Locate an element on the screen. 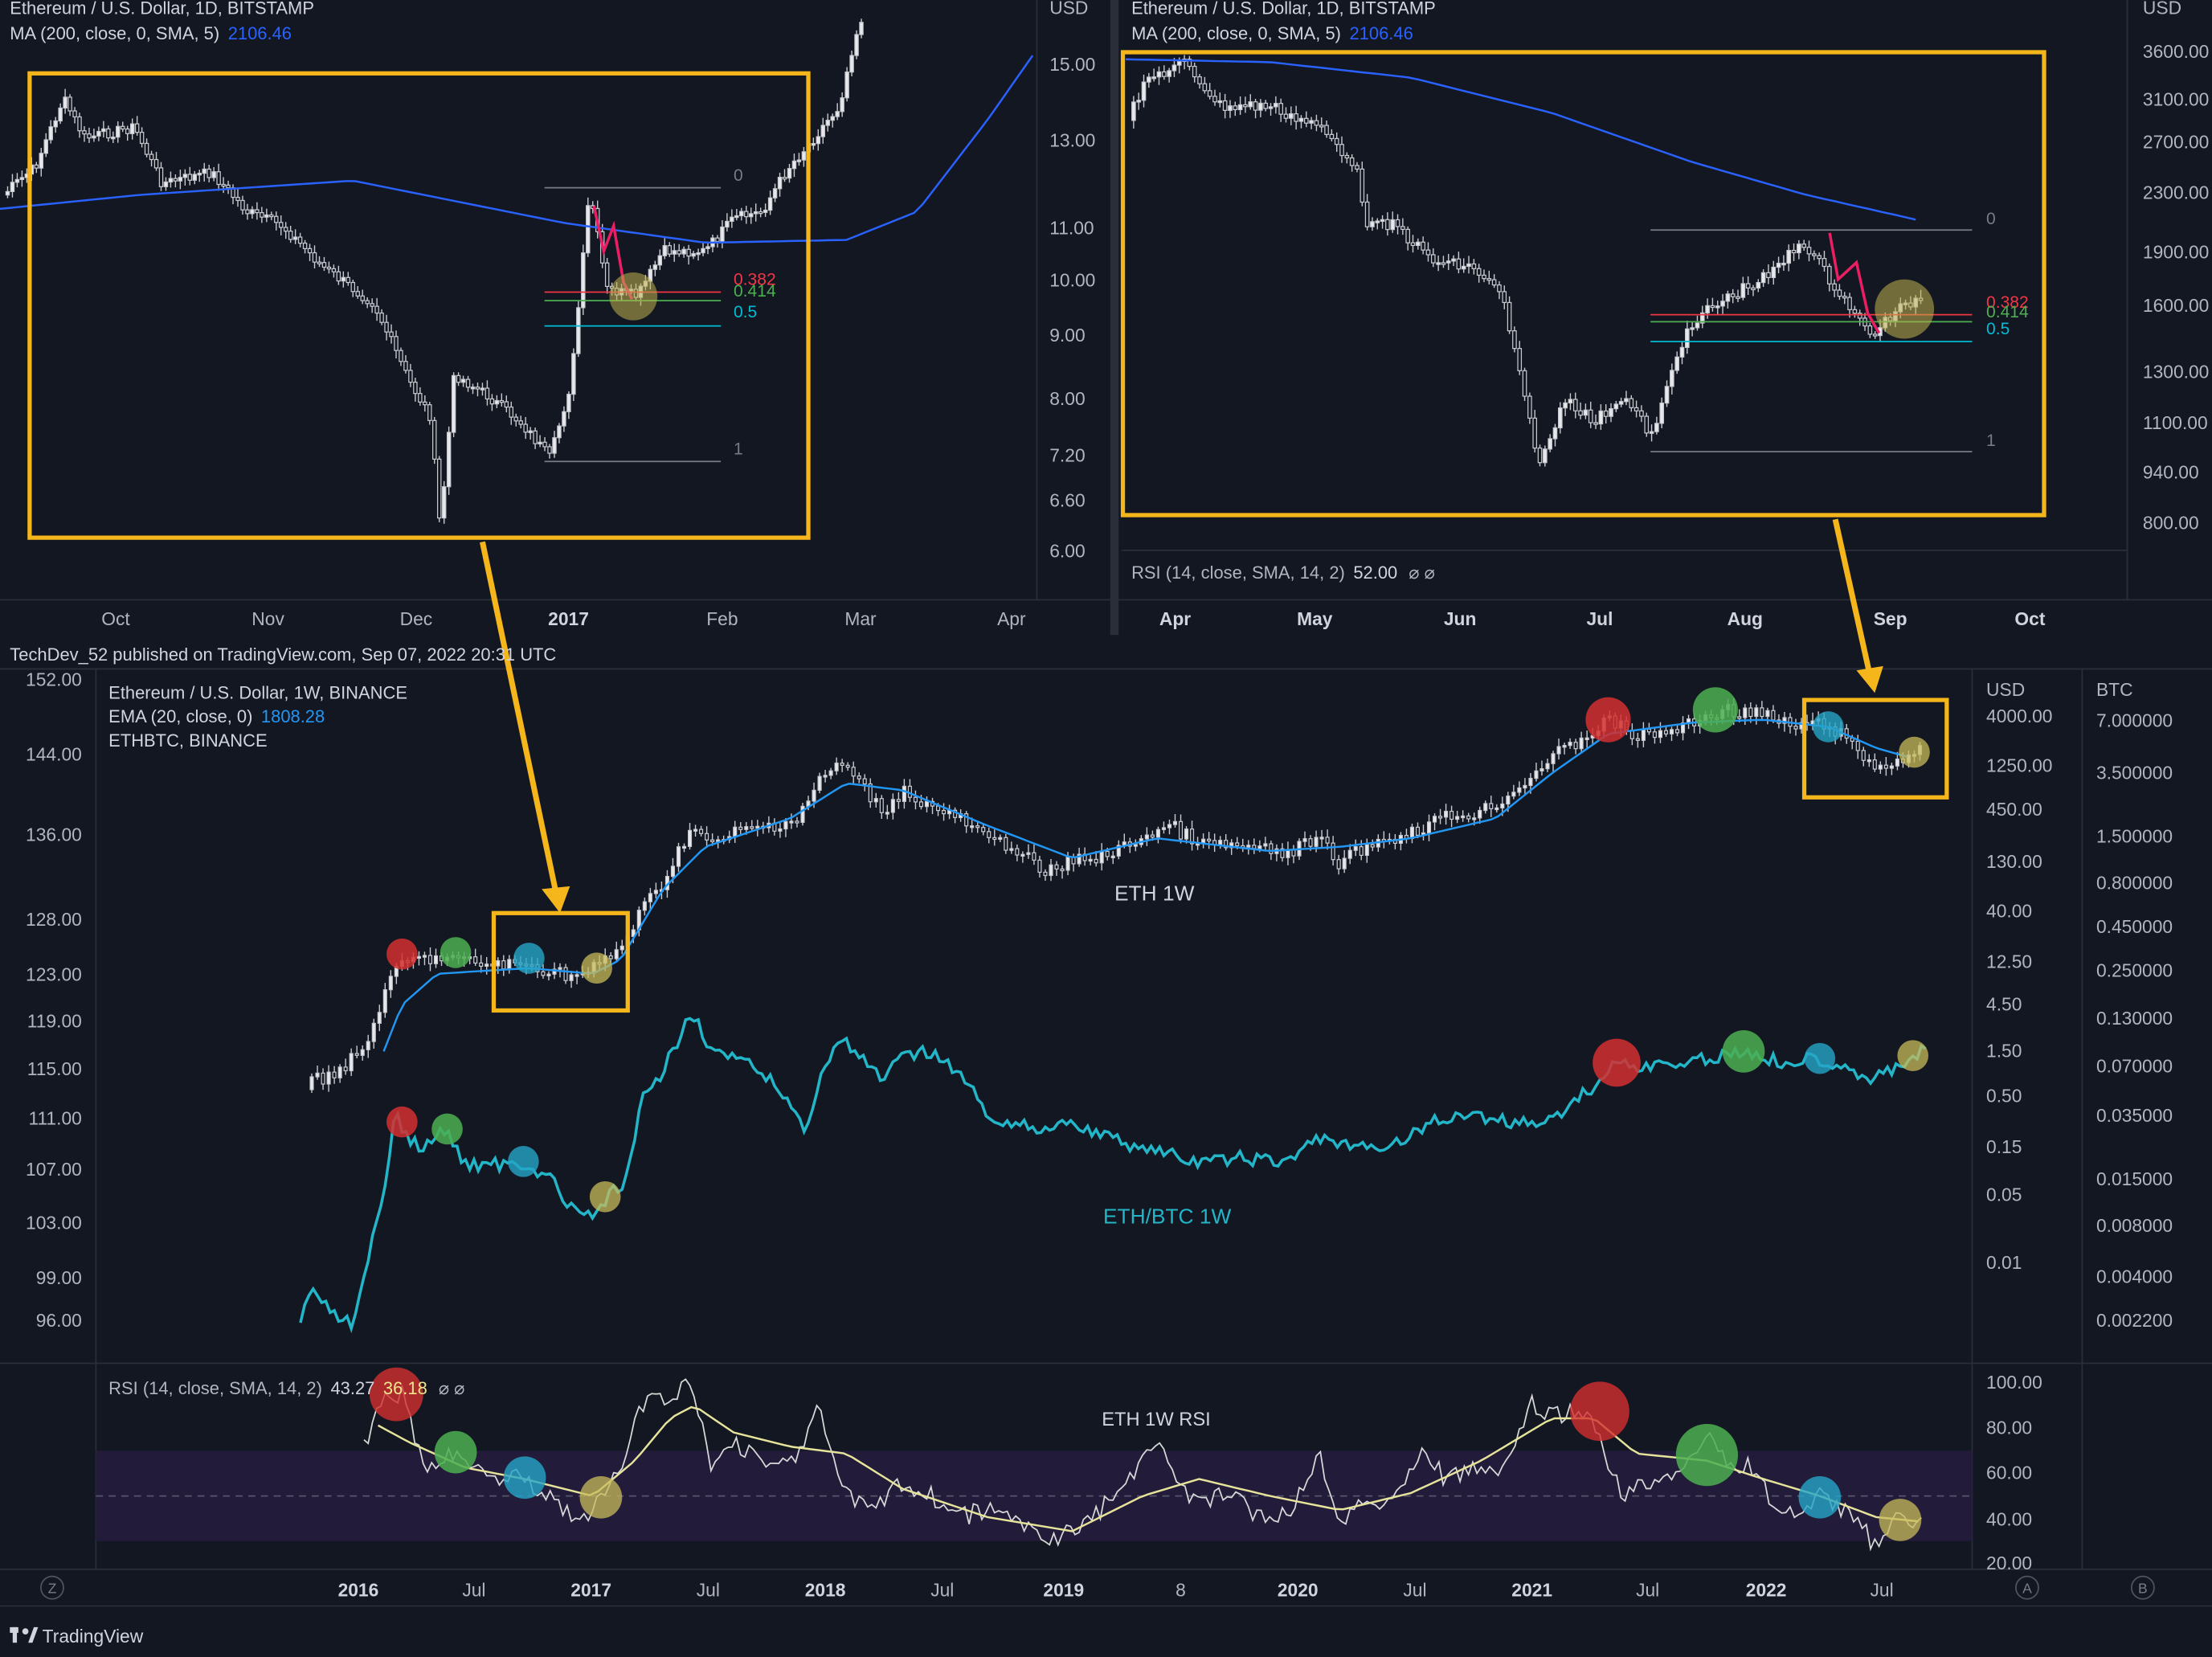 This screenshot has width=2212, height=1657. marker-blue-btc-2016 is located at coordinates (524, 1161).